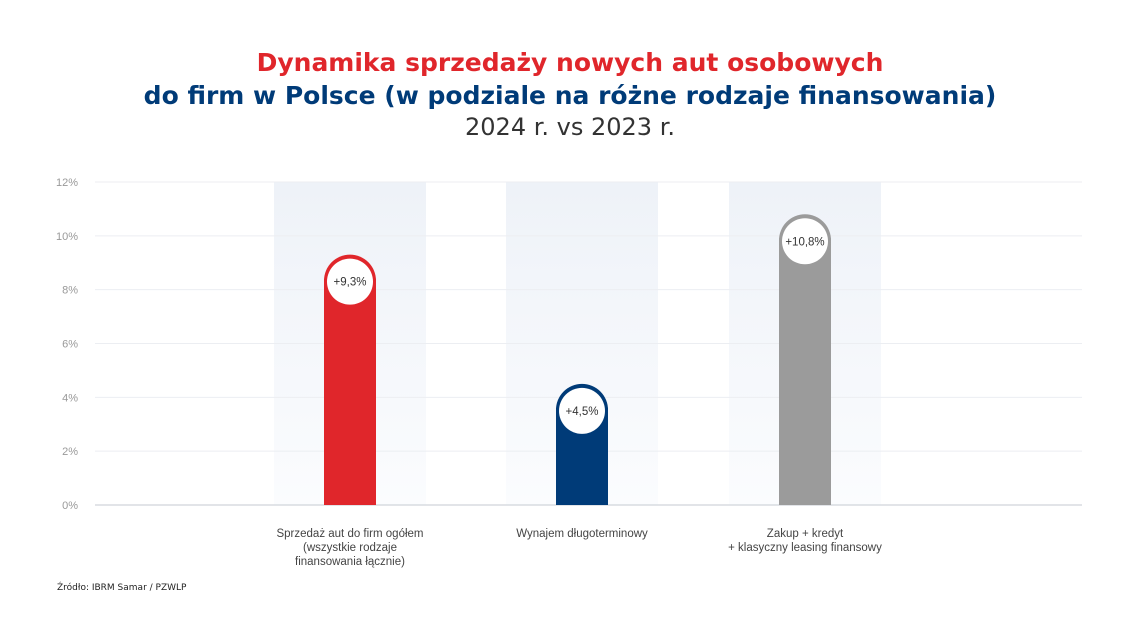 This screenshot has height=642, width=1140. What do you see at coordinates (70, 452) in the screenshot?
I see `y-tick-label: 2%` at bounding box center [70, 452].